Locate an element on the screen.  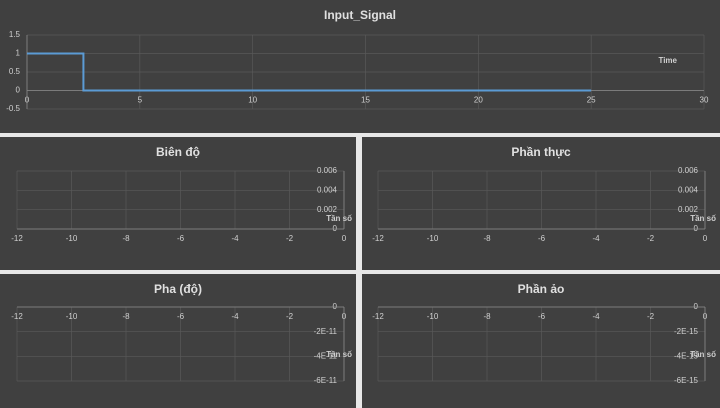
x-tick-label: 10 is located at coordinates (252, 100).